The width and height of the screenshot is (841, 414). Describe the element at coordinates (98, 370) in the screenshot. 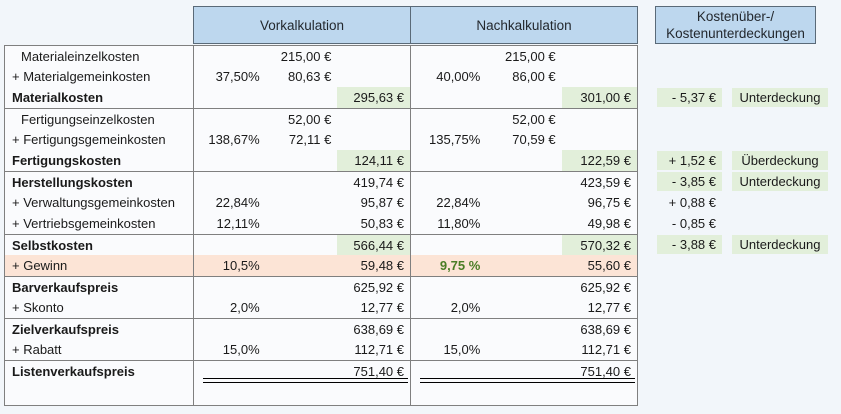

I see `row-label: Listenverkaufspreis` at that location.